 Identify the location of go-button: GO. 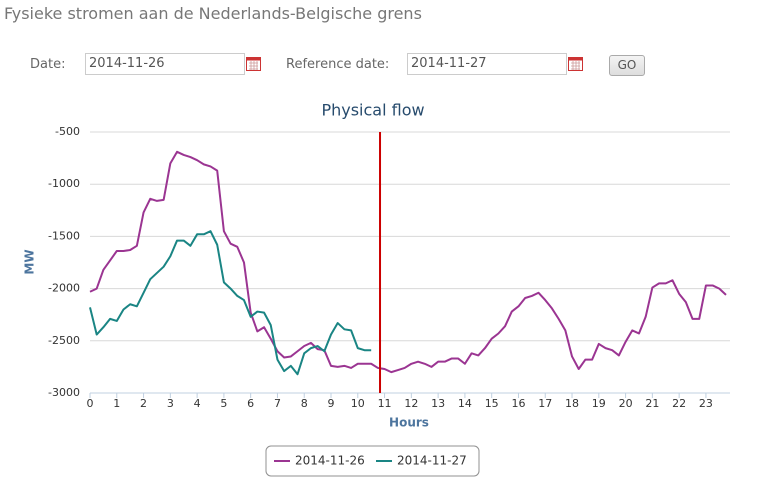
(627, 65).